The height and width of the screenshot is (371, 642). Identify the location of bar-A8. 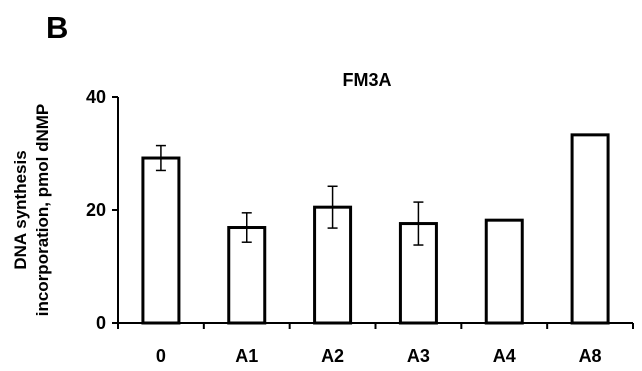
(590, 229).